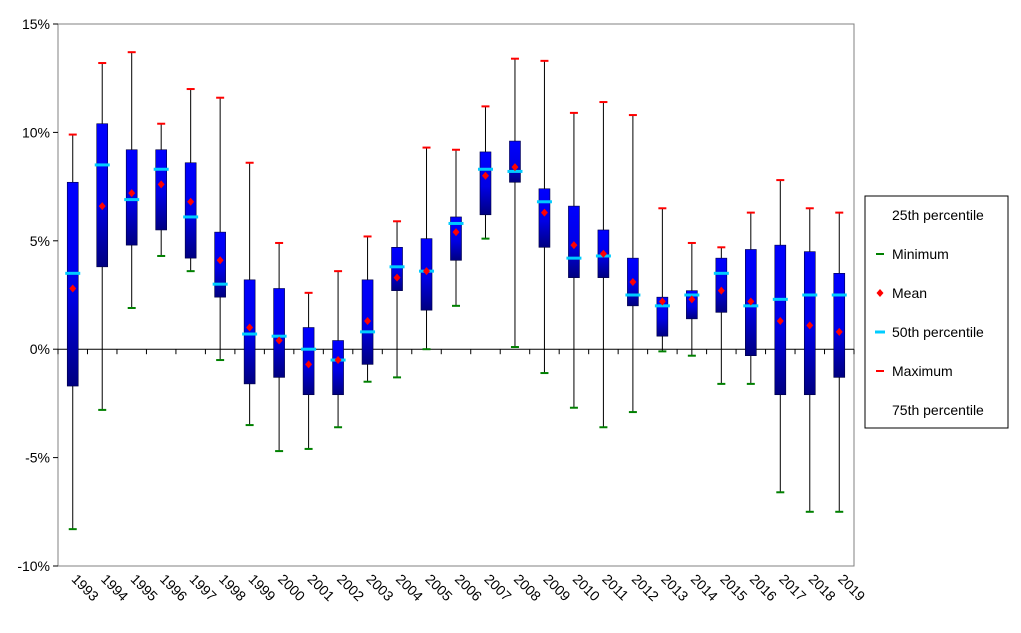  I want to click on x-tick-label: 2019, so click(851, 587).